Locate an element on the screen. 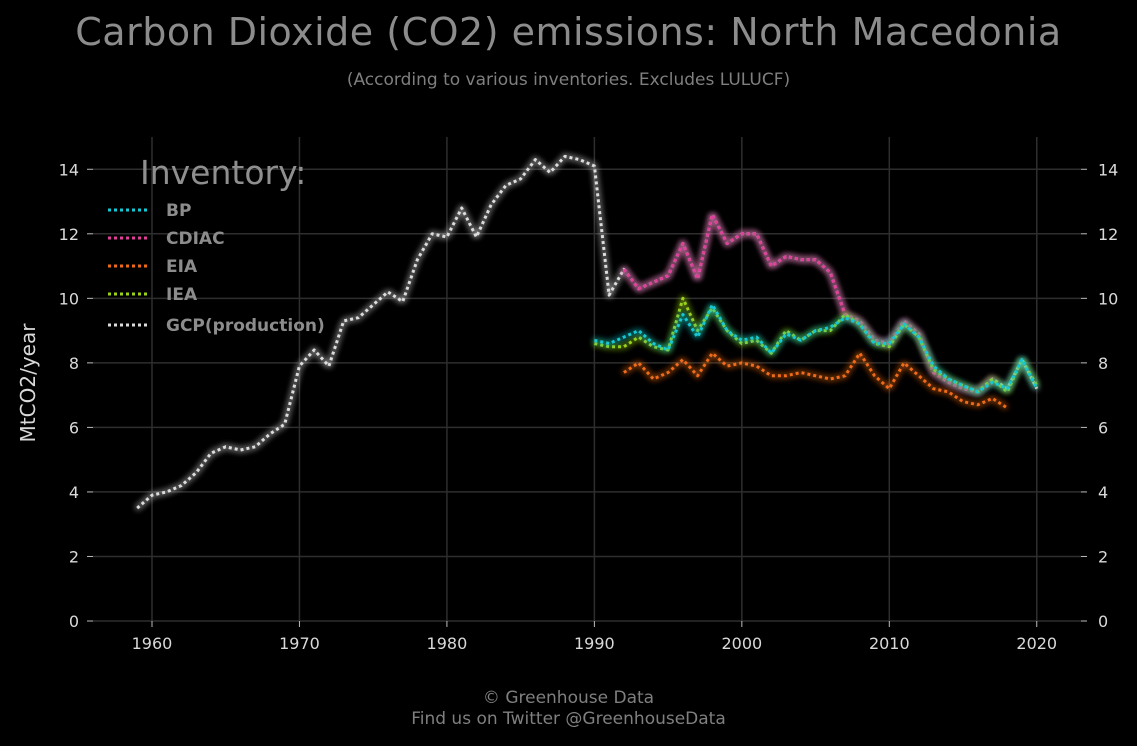 Image resolution: width=1137 pixels, height=746 pixels. y-tick-label-left: 6 is located at coordinates (74, 427).